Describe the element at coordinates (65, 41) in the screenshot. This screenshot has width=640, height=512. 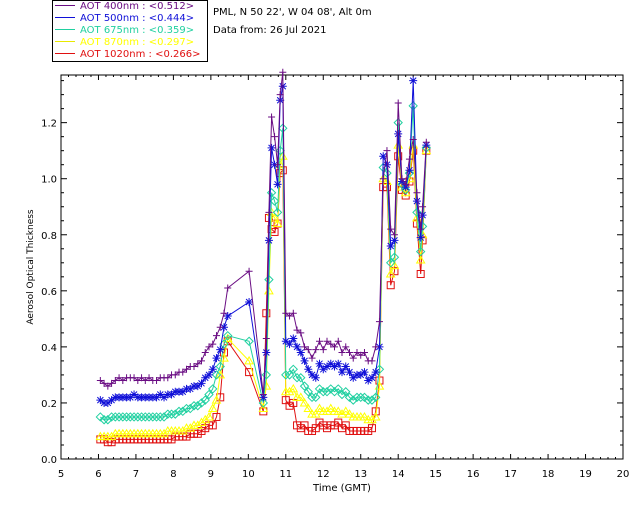
I see `legend-swatch-870nm` at that location.